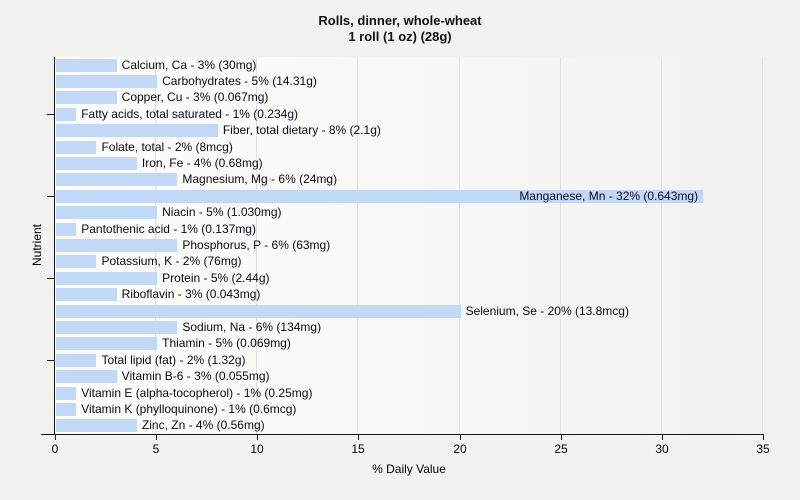  Describe the element at coordinates (400, 36) in the screenshot. I see `chart-title-line2: 1 roll (1 oz) (28g)` at that location.